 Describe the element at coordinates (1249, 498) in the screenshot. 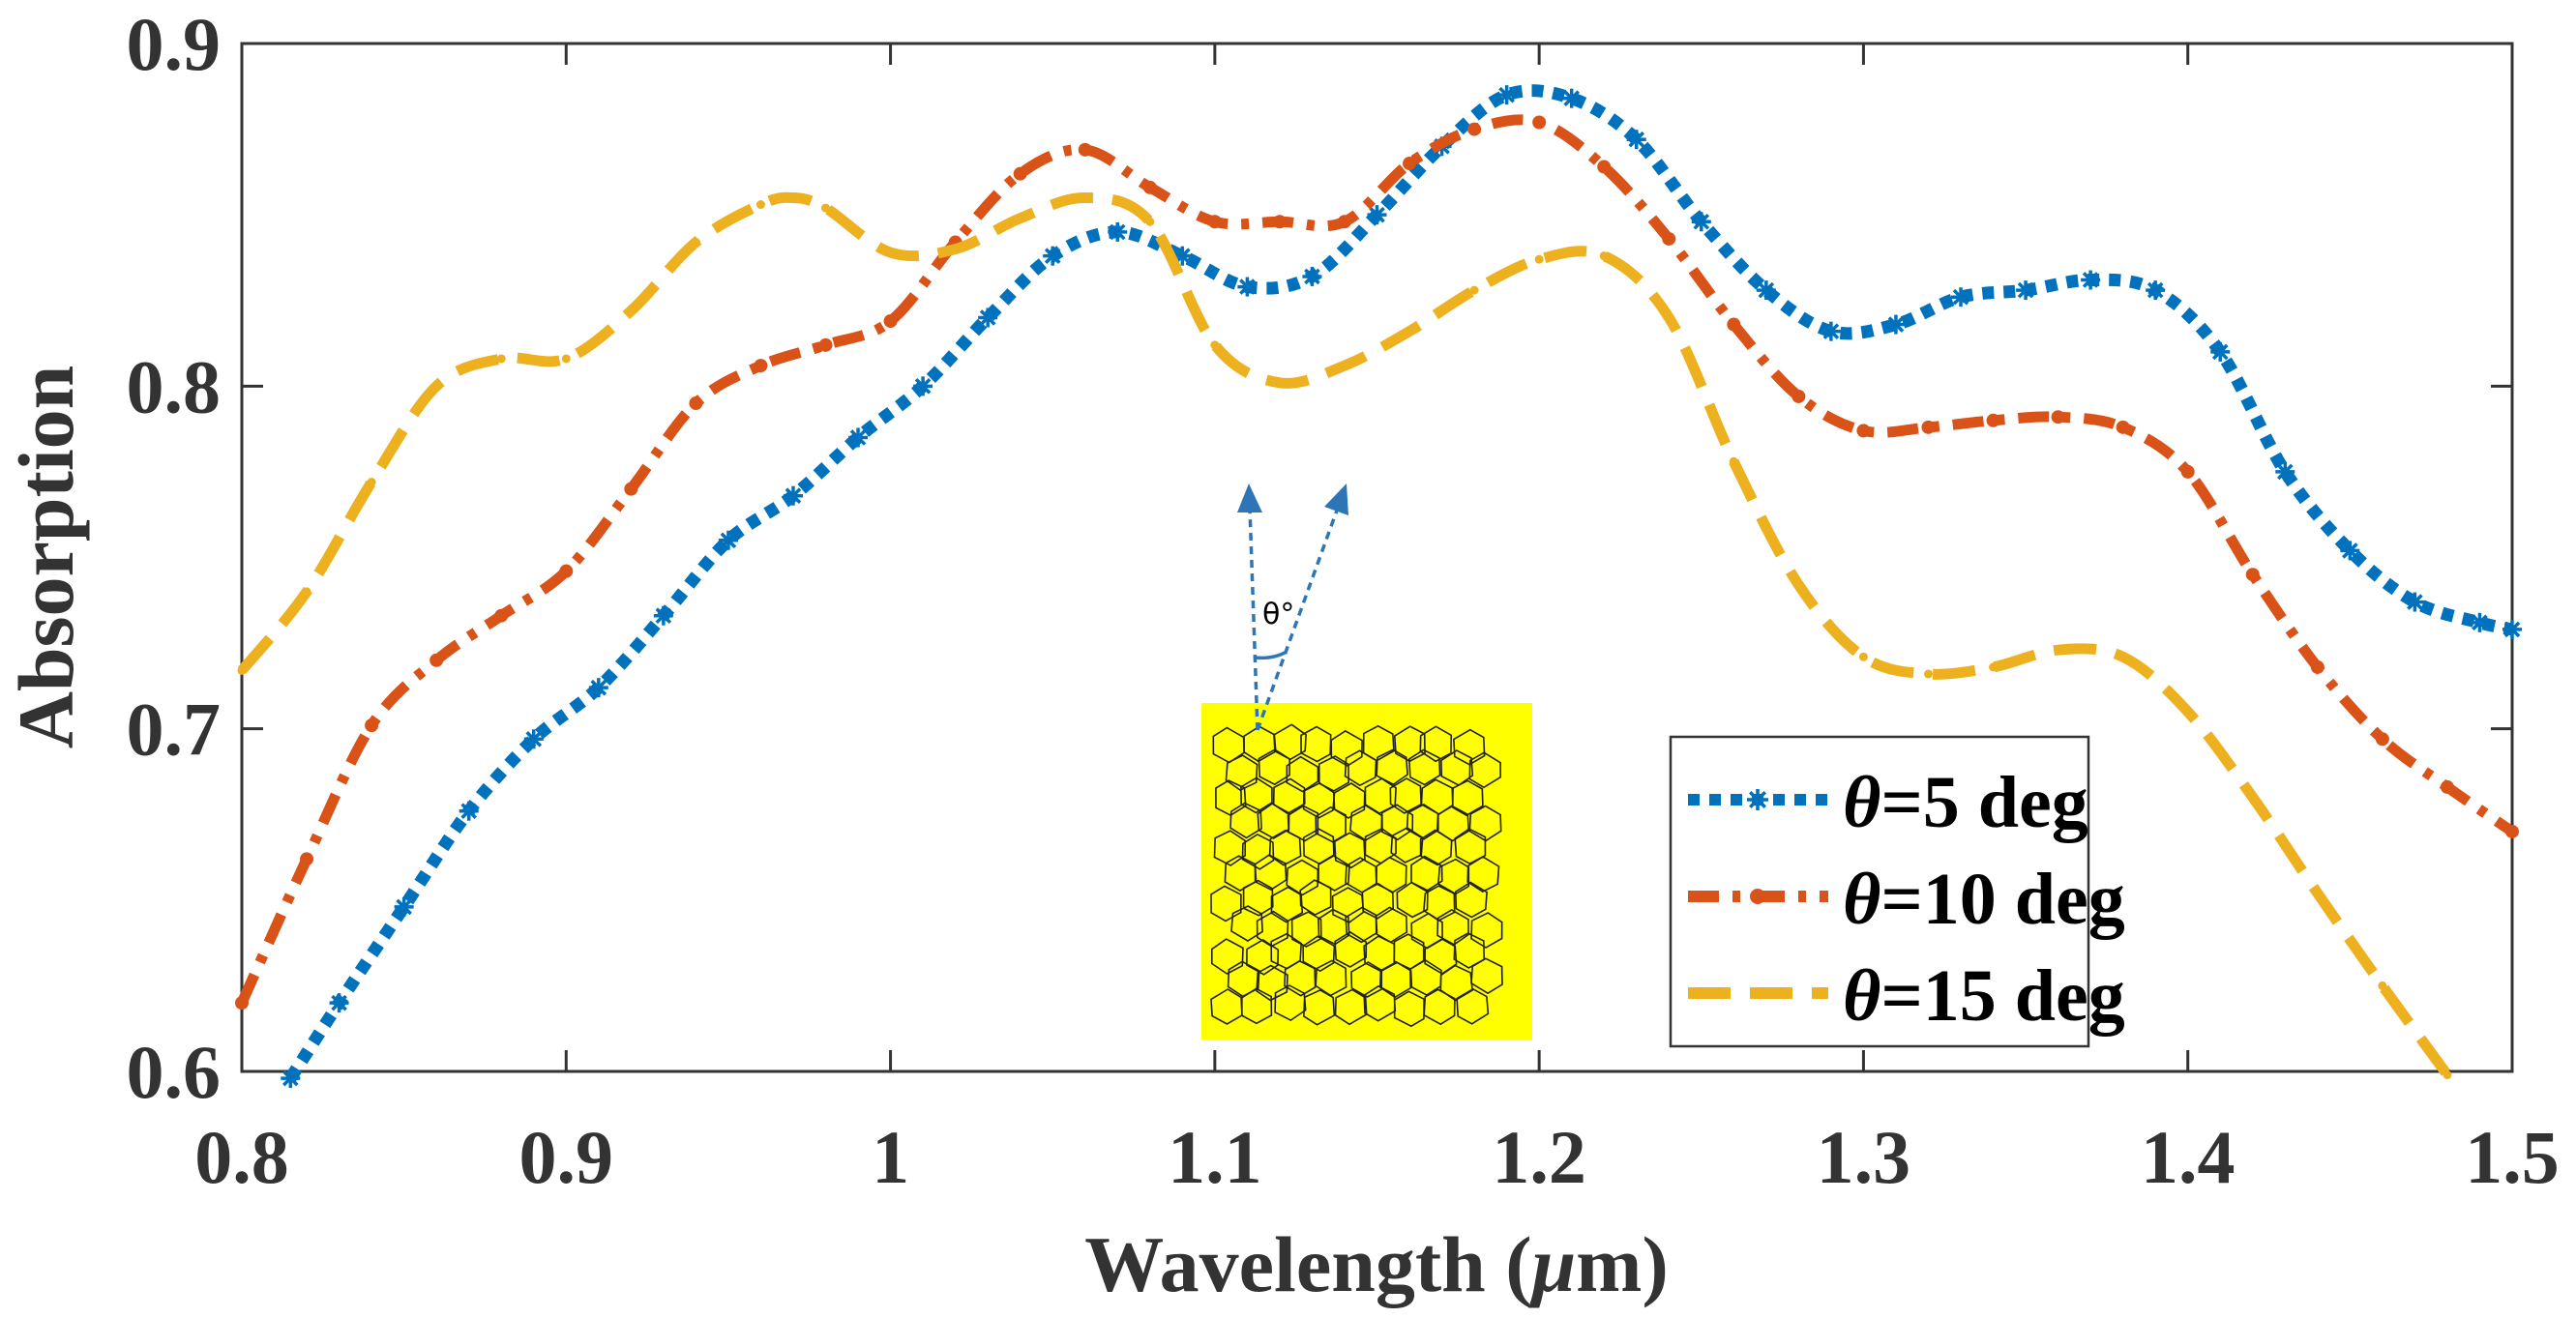

I see `normal-arrow-head` at that location.